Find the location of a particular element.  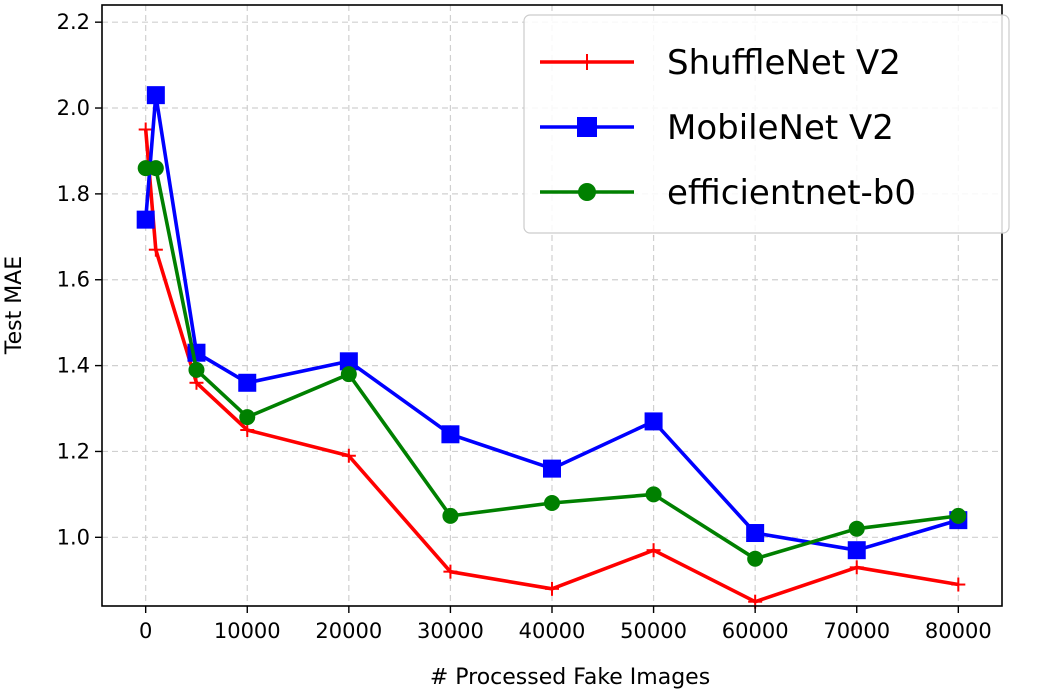

legend: ShuffleNet V2 MobileNet V2 efficientnet-b0 is located at coordinates (766, 124).